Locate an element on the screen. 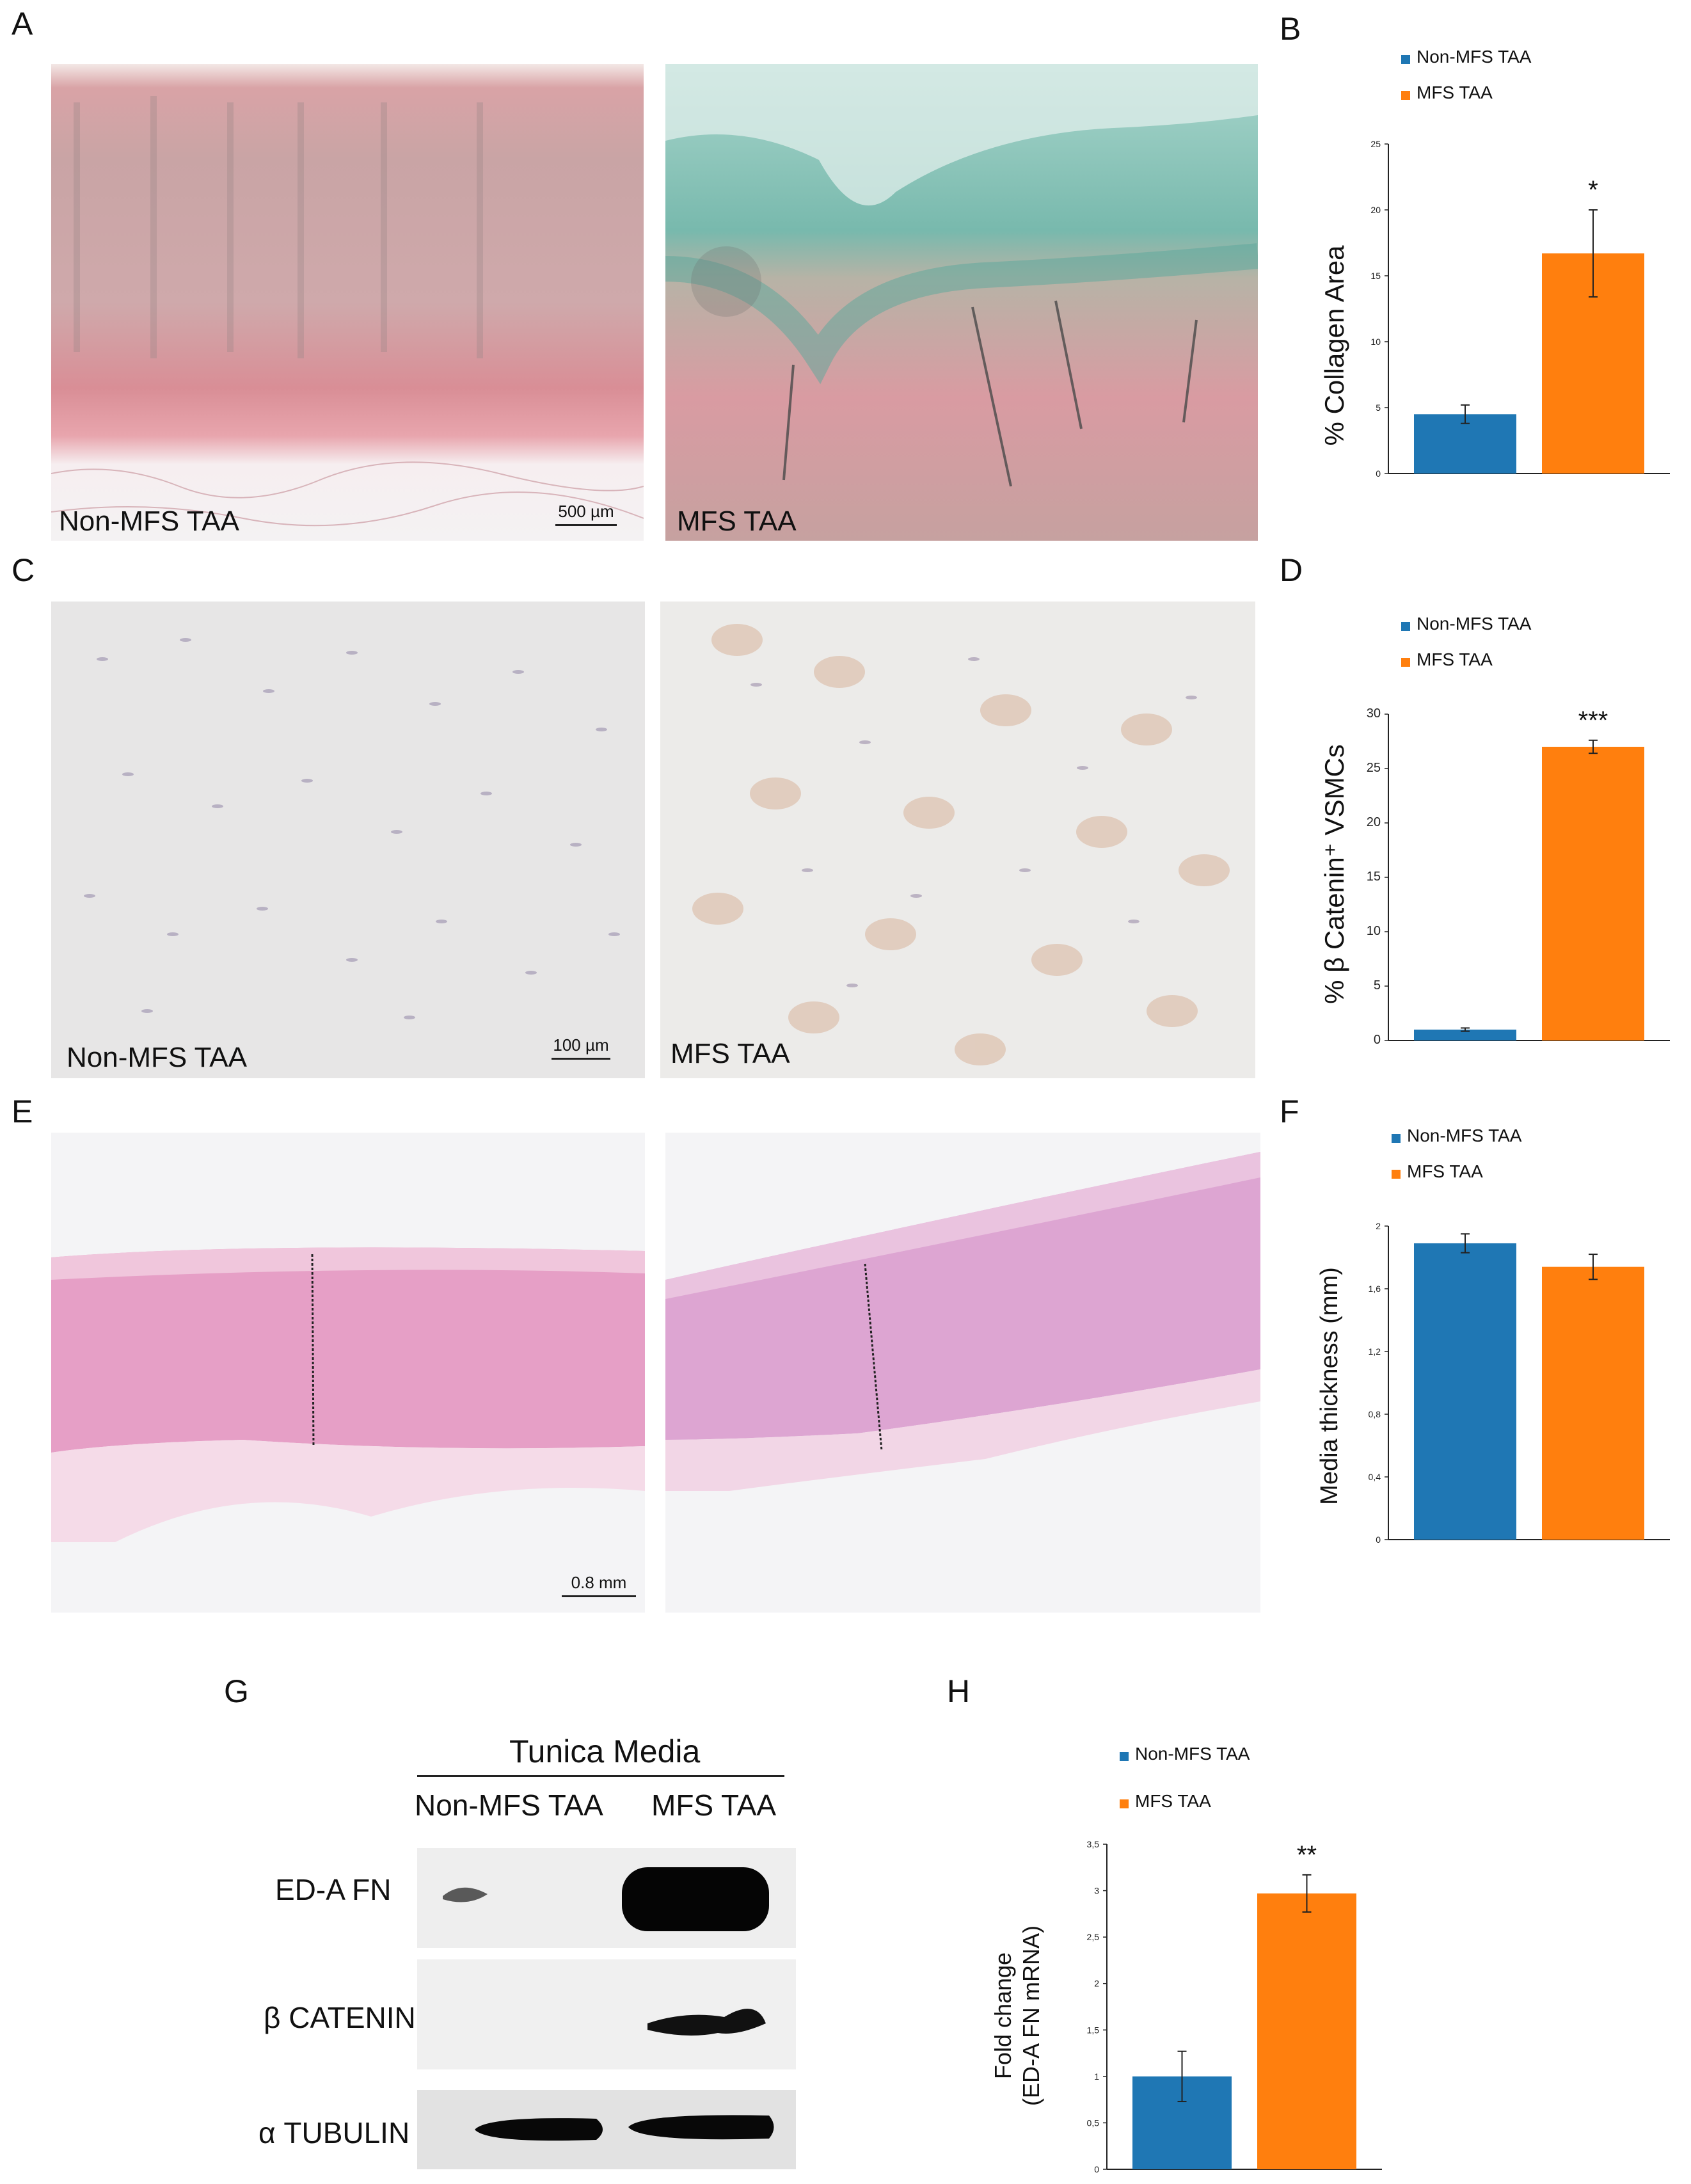 Image resolution: width=1691 pixels, height=2184 pixels. blot-lane-non-mfs: Non-MFS TAA is located at coordinates (509, 1805).